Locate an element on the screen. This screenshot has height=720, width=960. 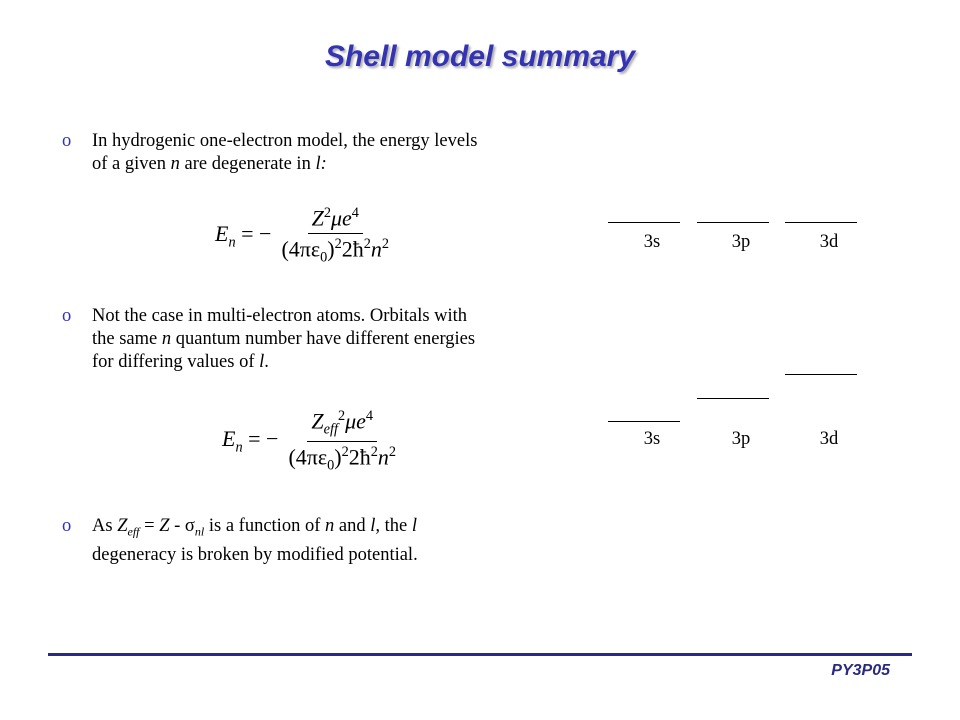
text-run: l, is located at coordinates (375, 526).